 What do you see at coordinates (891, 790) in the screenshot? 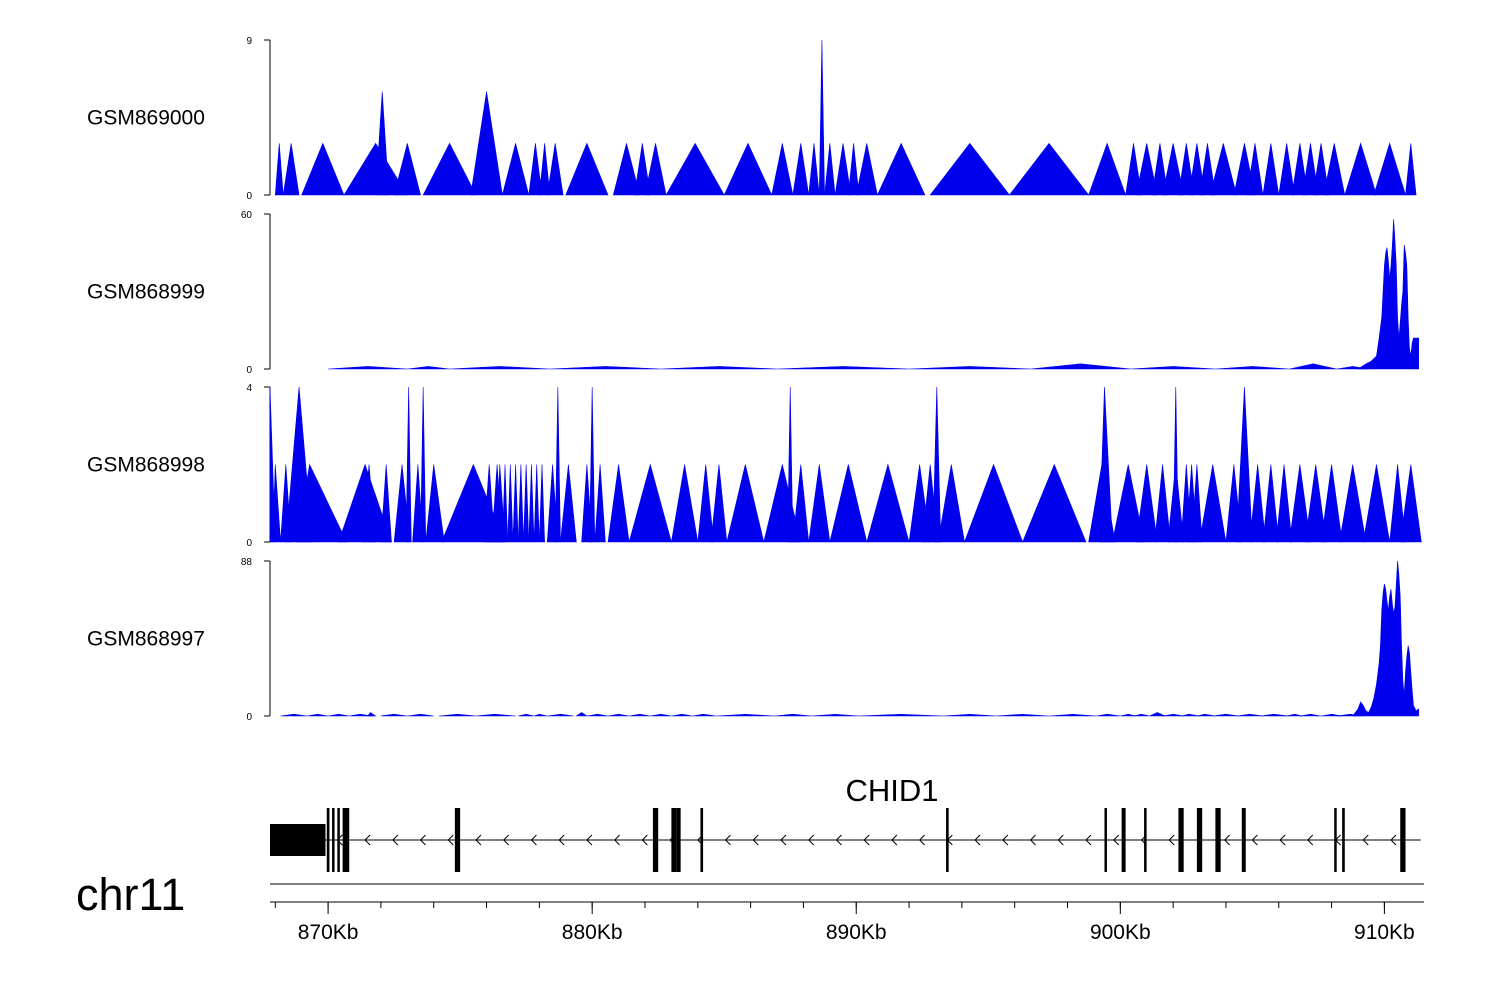
I see `gene-name-label: CHID1` at bounding box center [891, 790].